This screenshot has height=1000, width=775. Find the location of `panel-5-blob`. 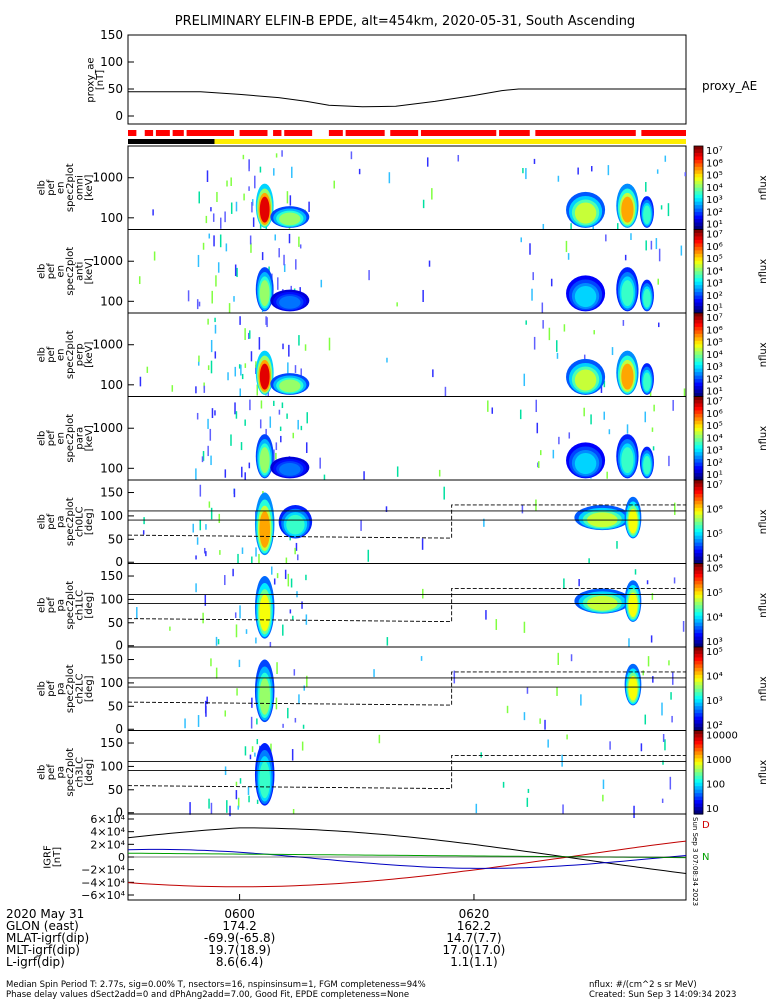

panel-5-blob is located at coordinates (633, 521).